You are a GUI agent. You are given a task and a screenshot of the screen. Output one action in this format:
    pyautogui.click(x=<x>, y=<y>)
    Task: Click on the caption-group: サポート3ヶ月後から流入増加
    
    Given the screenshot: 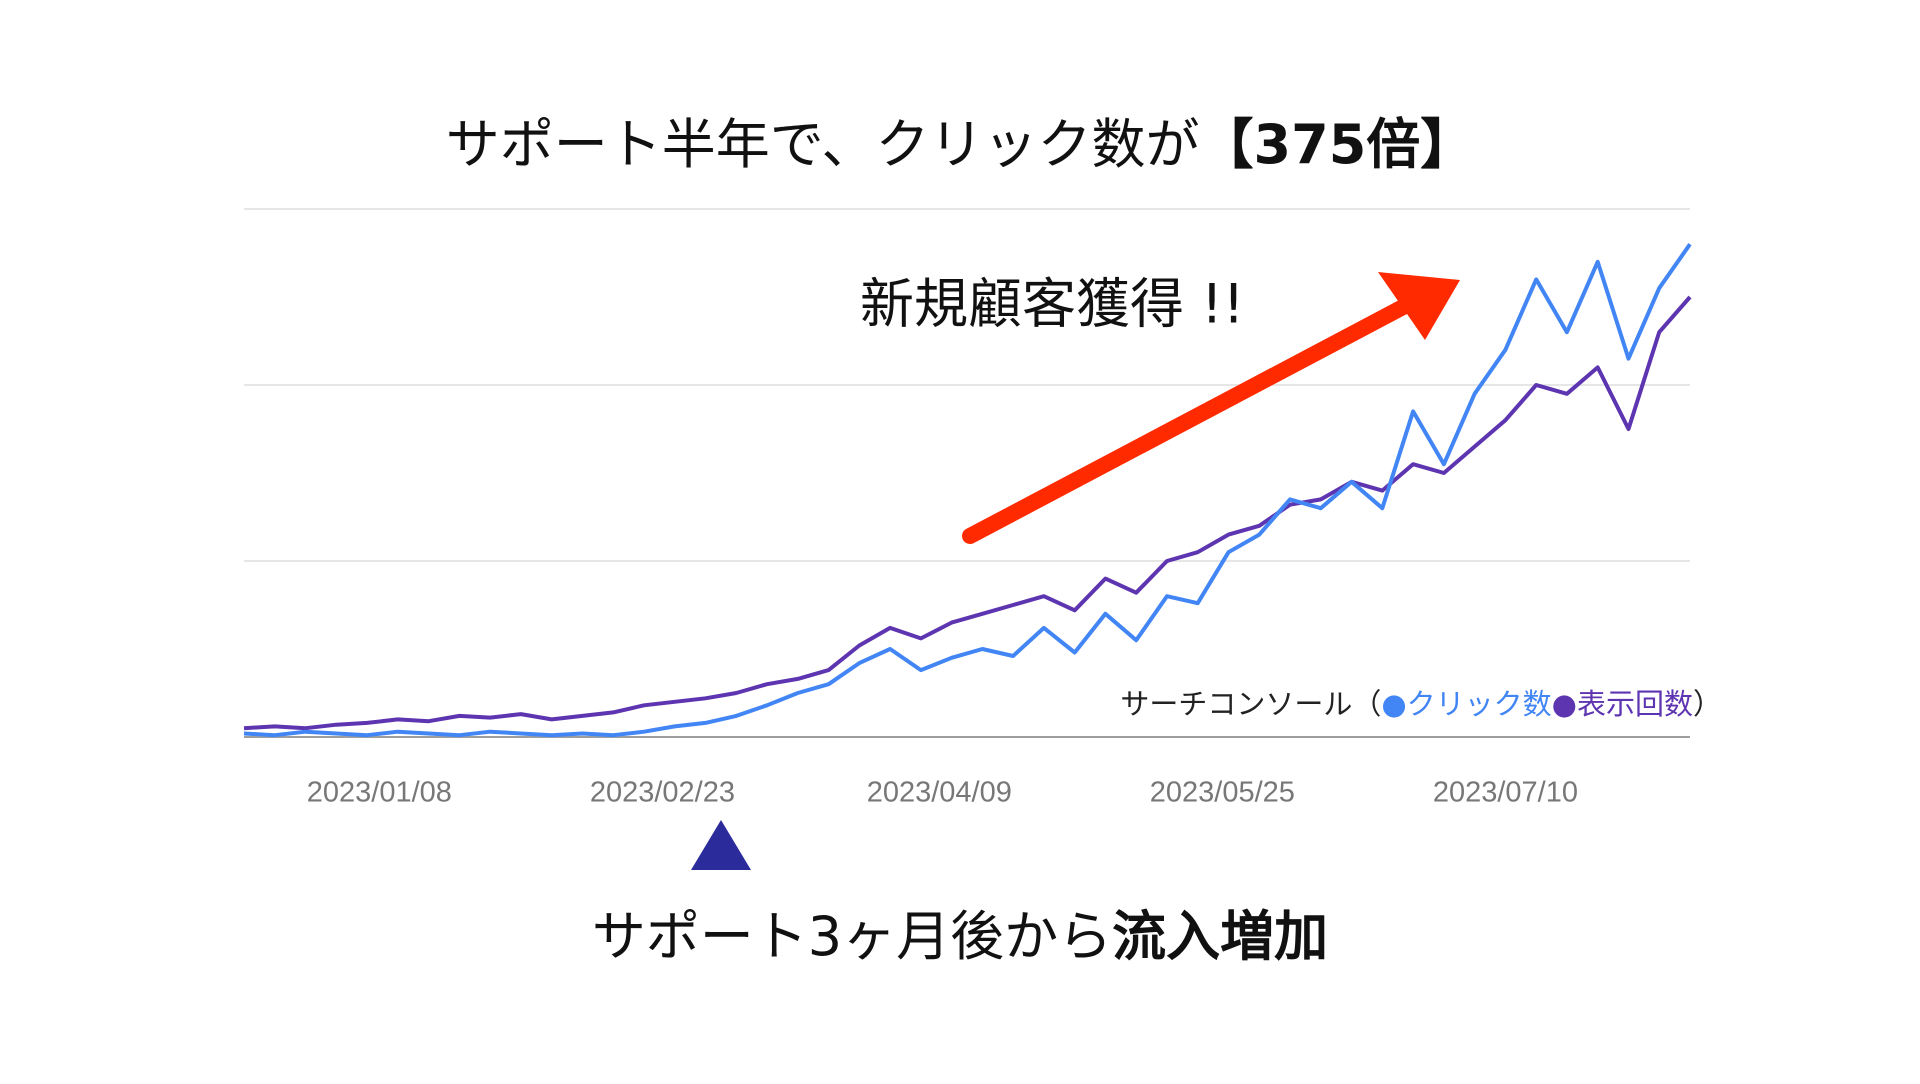 What is the action you would take?
    pyautogui.click(x=960, y=936)
    